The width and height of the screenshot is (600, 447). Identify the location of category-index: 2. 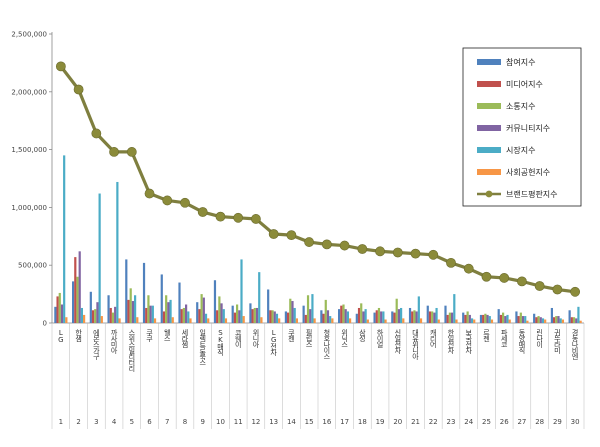
(78, 422).